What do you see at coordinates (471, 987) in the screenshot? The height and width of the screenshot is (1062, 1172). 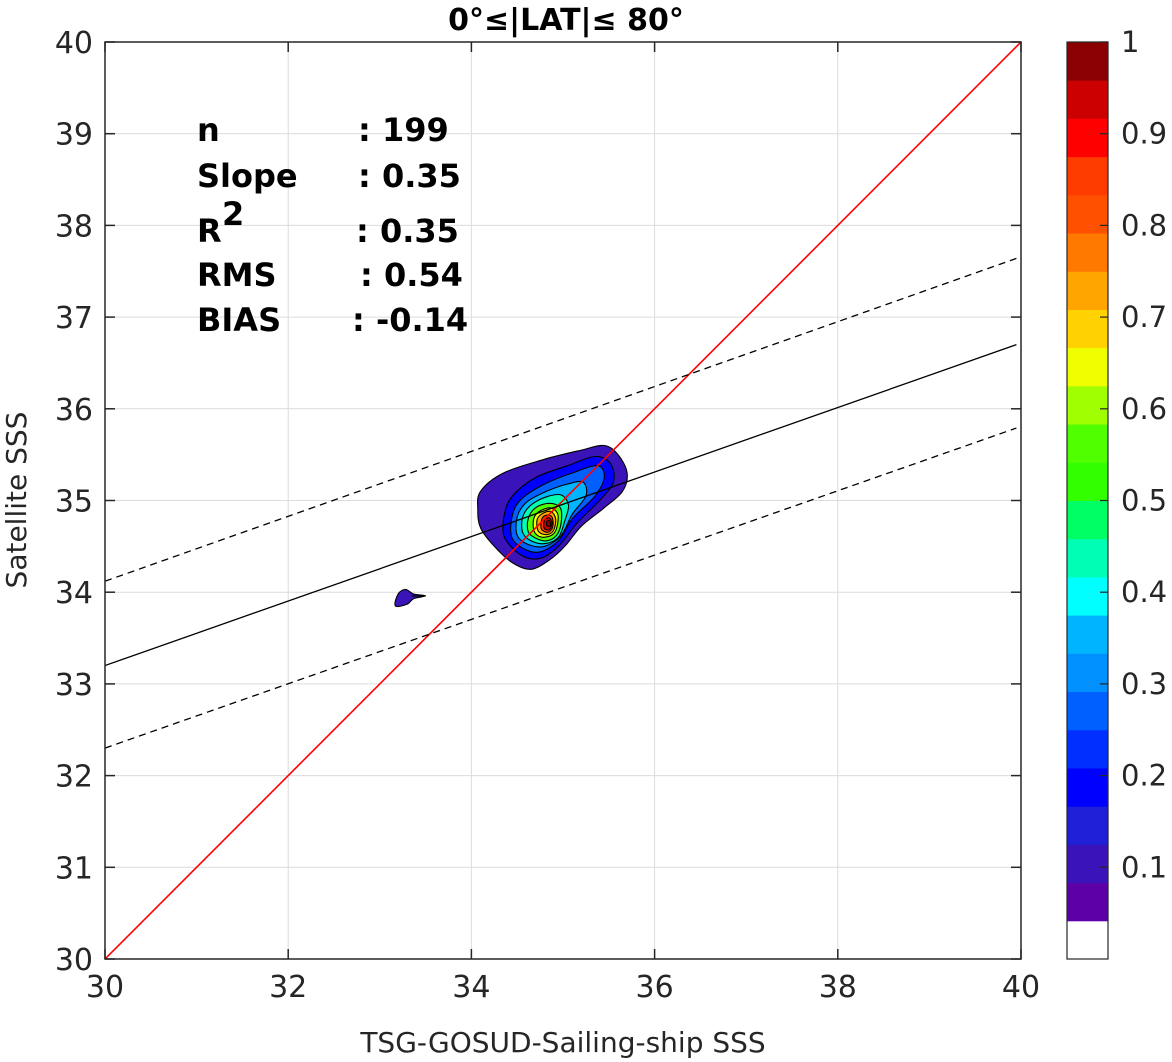 I see `x-tick-label: 34` at bounding box center [471, 987].